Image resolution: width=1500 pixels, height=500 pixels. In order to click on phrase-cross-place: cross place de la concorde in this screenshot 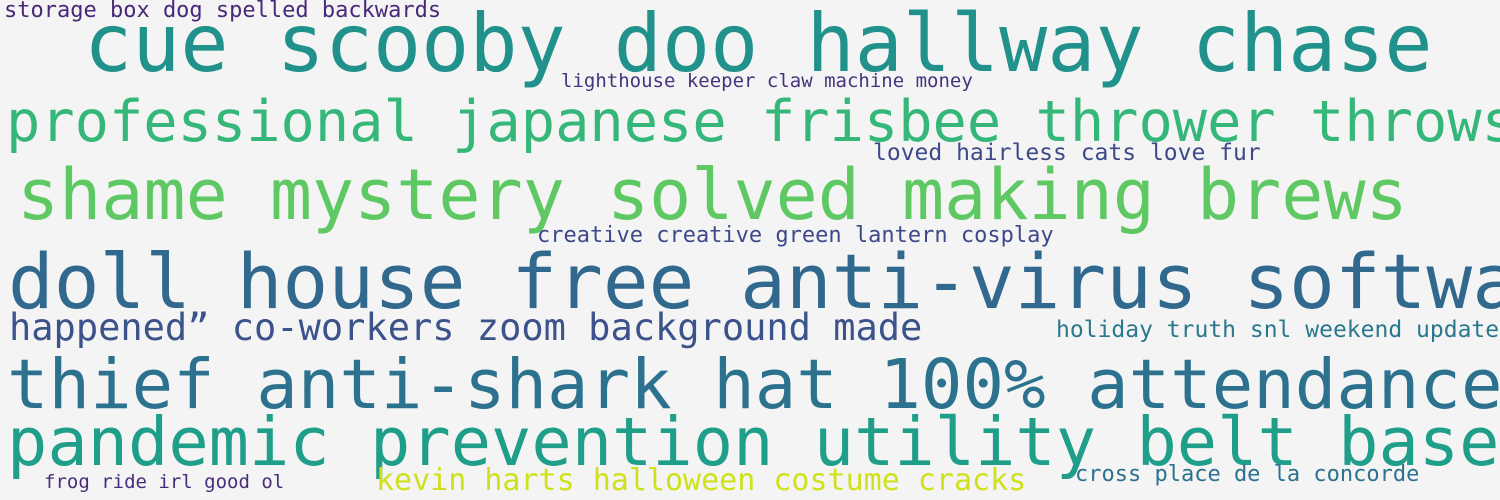, I will do `click(1247, 474)`.